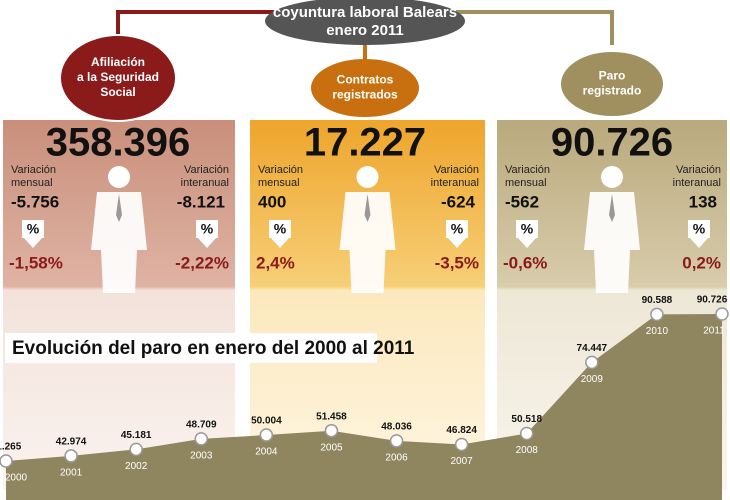  Describe the element at coordinates (365, 80) in the screenshot. I see `panel-label: Contratos` at that location.